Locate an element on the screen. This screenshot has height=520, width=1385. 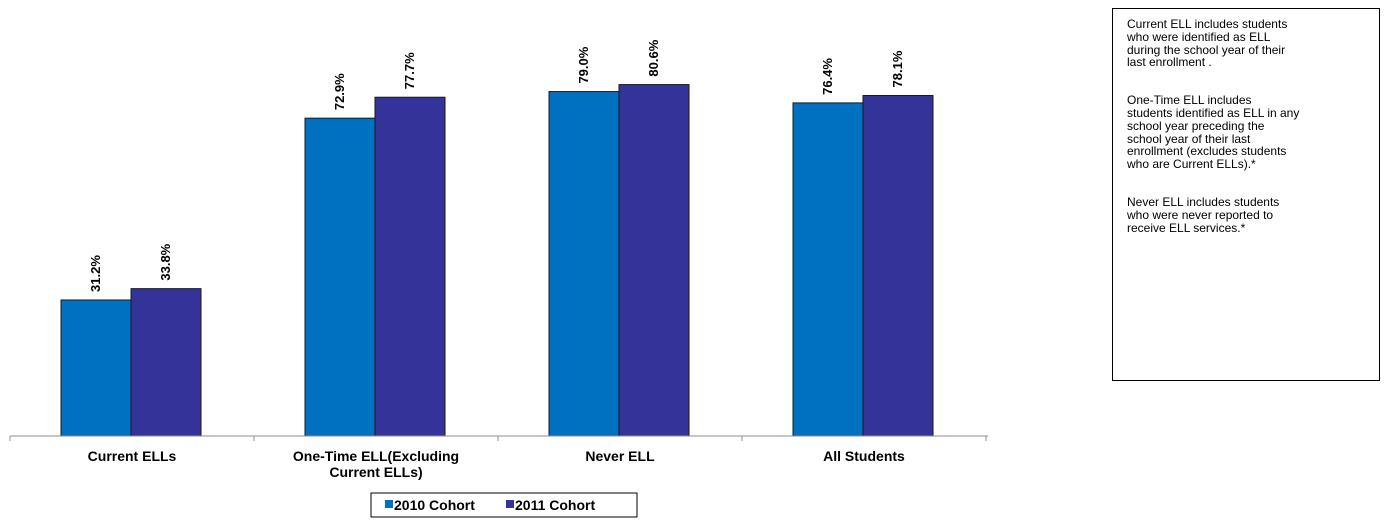
category-label: One-Time ELL(Excluding Current ELLs) is located at coordinates (376, 464).